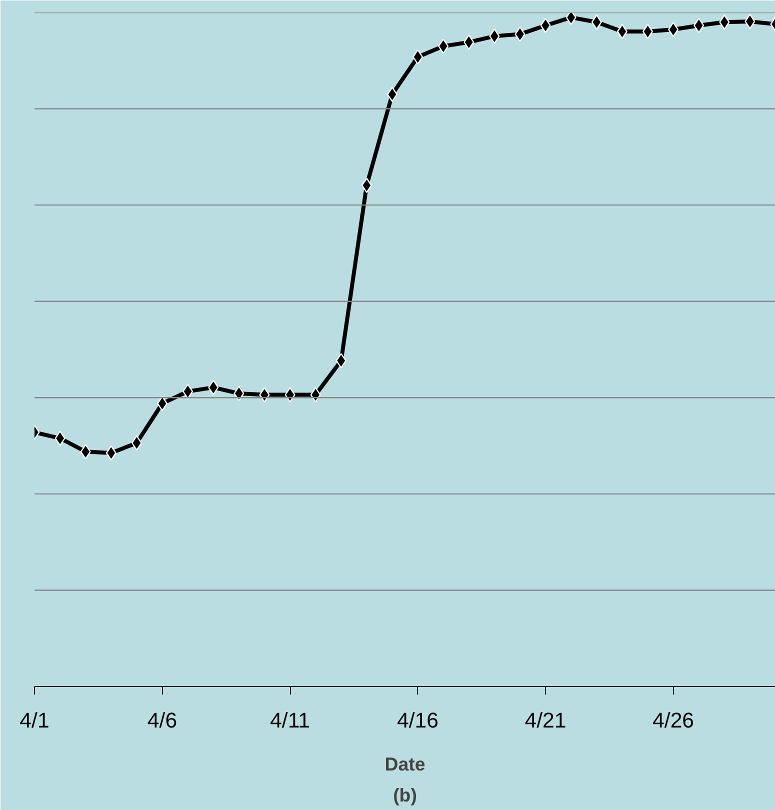  I want to click on x-tick-label: 4/1, so click(35, 720).